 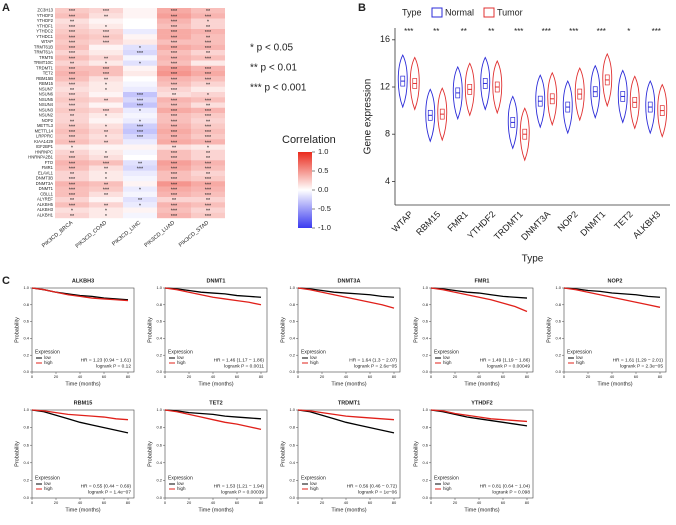 I want to click on row-label: METTL3, so click(x=45, y=125).